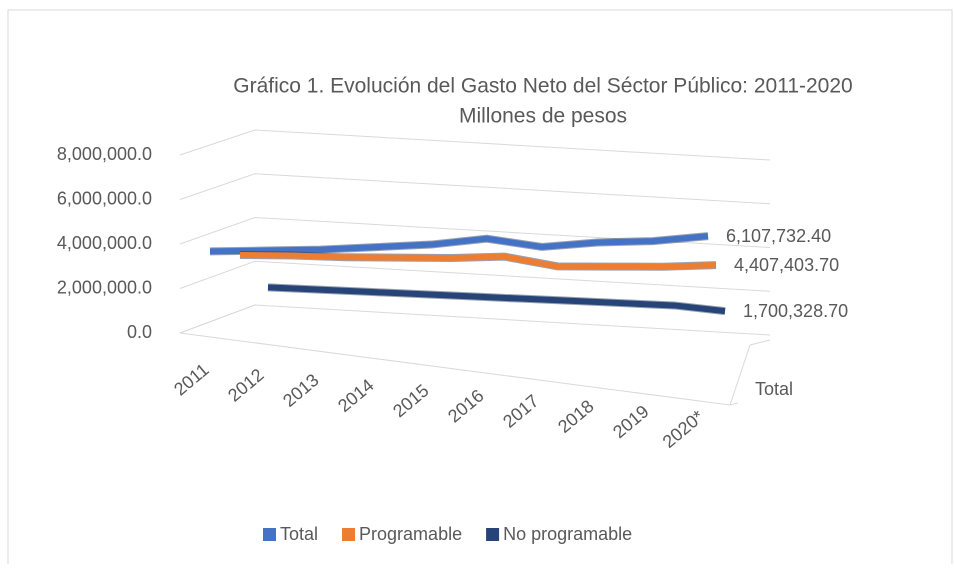  What do you see at coordinates (104, 154) in the screenshot?
I see `y-tick-label: 8,000,000.0` at bounding box center [104, 154].